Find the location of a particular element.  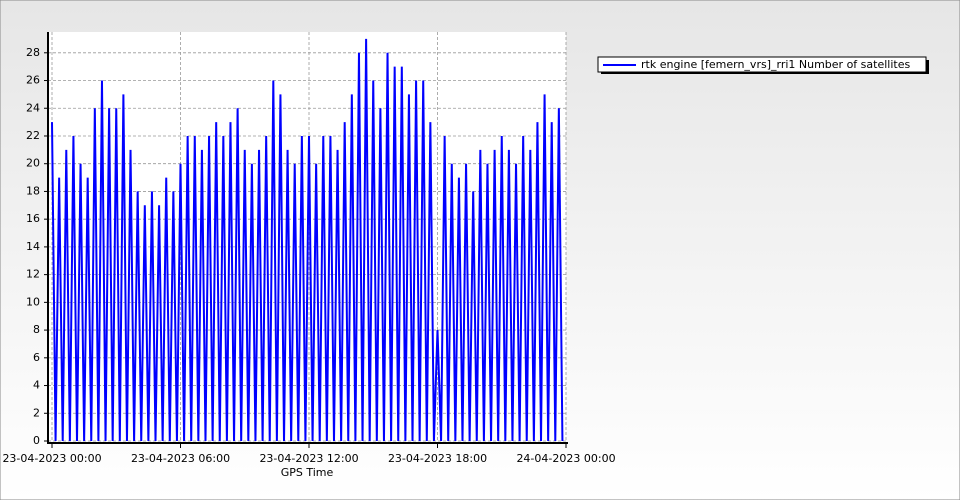

y-tick-label: 4 is located at coordinates (36, 385).